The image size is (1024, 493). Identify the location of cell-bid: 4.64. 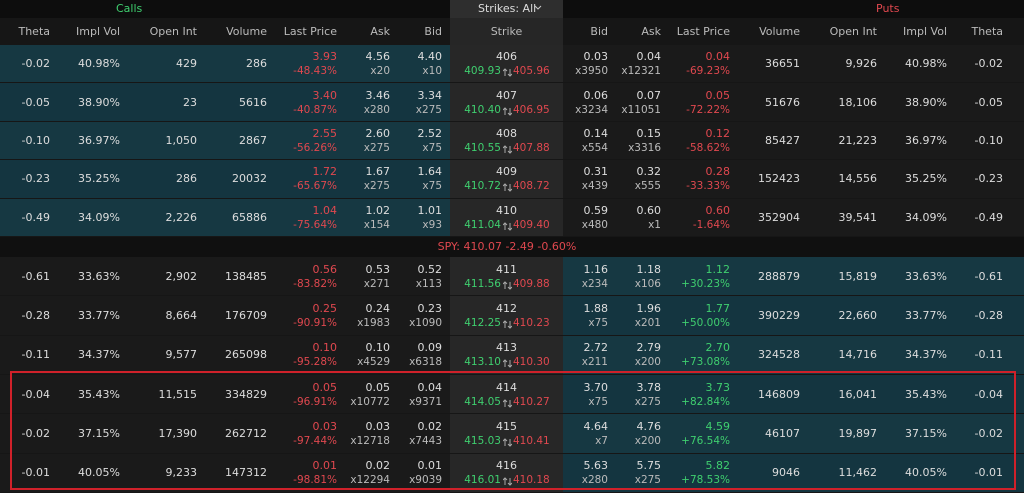
(596, 426).